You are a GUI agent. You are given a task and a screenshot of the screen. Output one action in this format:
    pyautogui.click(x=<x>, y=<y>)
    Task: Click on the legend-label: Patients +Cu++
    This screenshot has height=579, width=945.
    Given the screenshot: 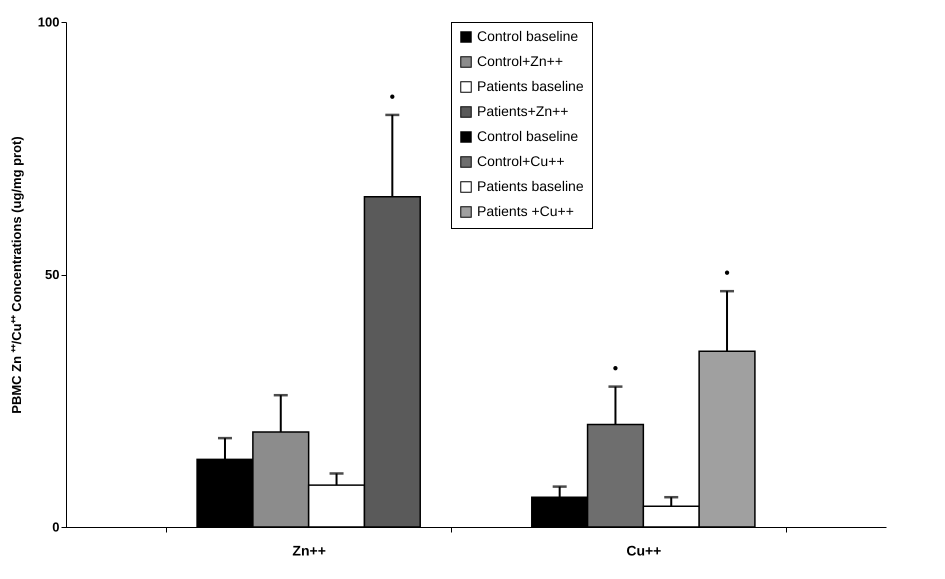 What is the action you would take?
    pyautogui.click(x=525, y=211)
    